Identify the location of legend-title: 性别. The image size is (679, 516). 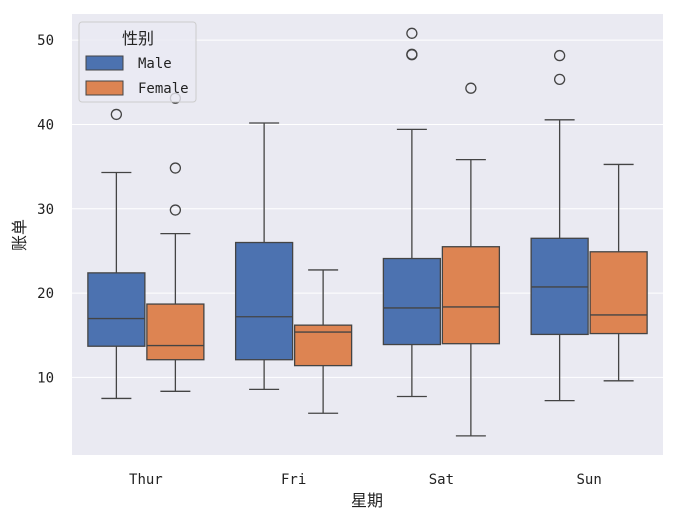
(138, 38).